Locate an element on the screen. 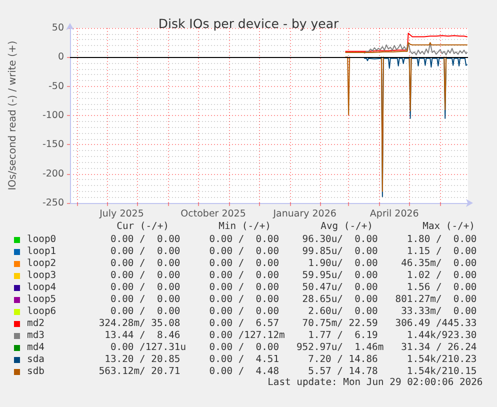 The width and height of the screenshot is (497, 407). text: Max (-/+) is located at coordinates (448, 226).